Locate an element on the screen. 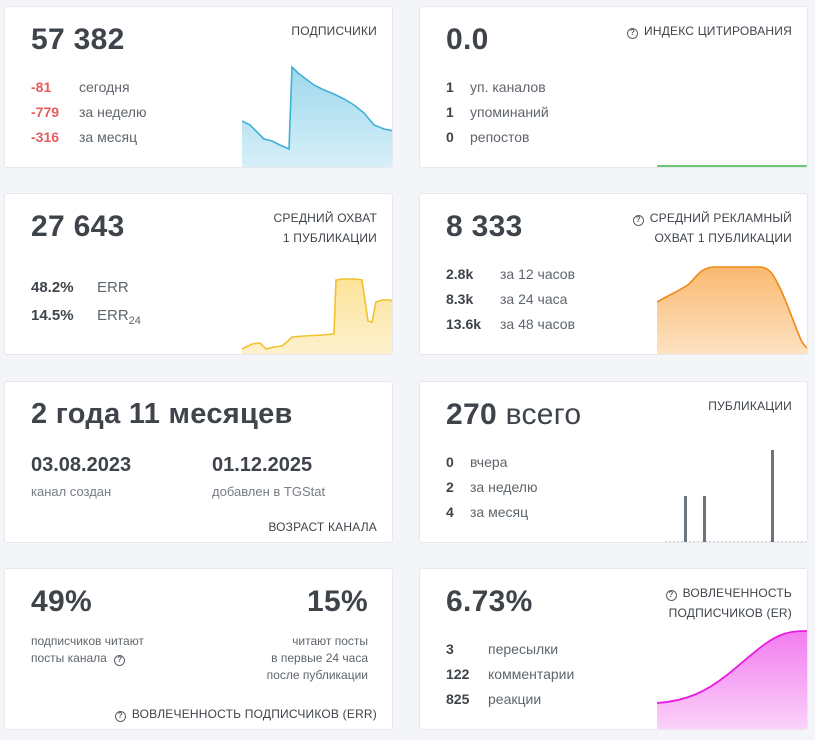 Image resolution: width=815 pixels, height=740 pixels. ad-reach-title: ? СРЕДНИЙ РЕКЛАМНЫЙ ОХВАТ 1 ПУБЛИКАЦИИ is located at coordinates (712, 228).